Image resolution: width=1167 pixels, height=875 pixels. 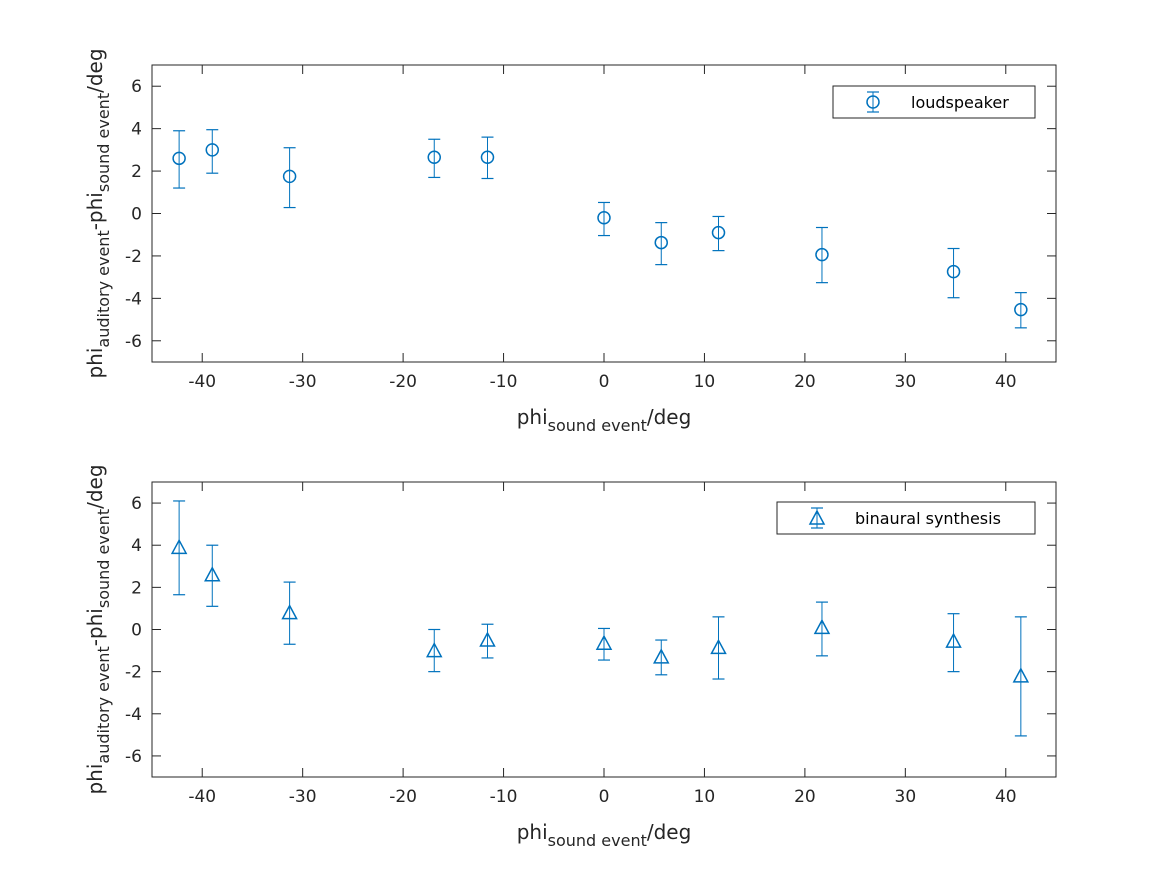 I want to click on legend-label: binaural synthesis, so click(x=928, y=518).